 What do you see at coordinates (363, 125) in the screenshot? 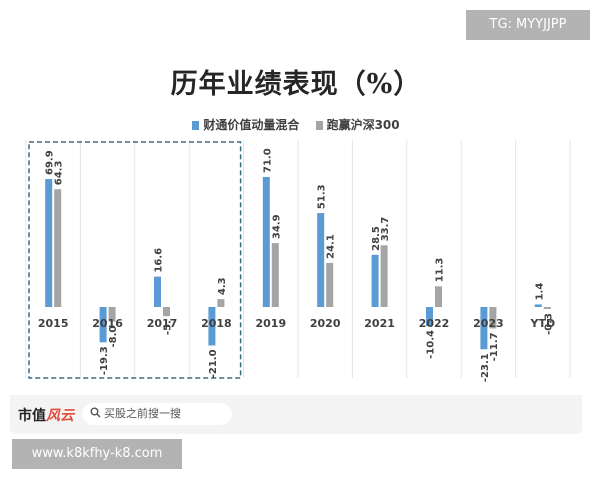
I see `legend-label-series2: 跑赢沪深300` at bounding box center [363, 125].